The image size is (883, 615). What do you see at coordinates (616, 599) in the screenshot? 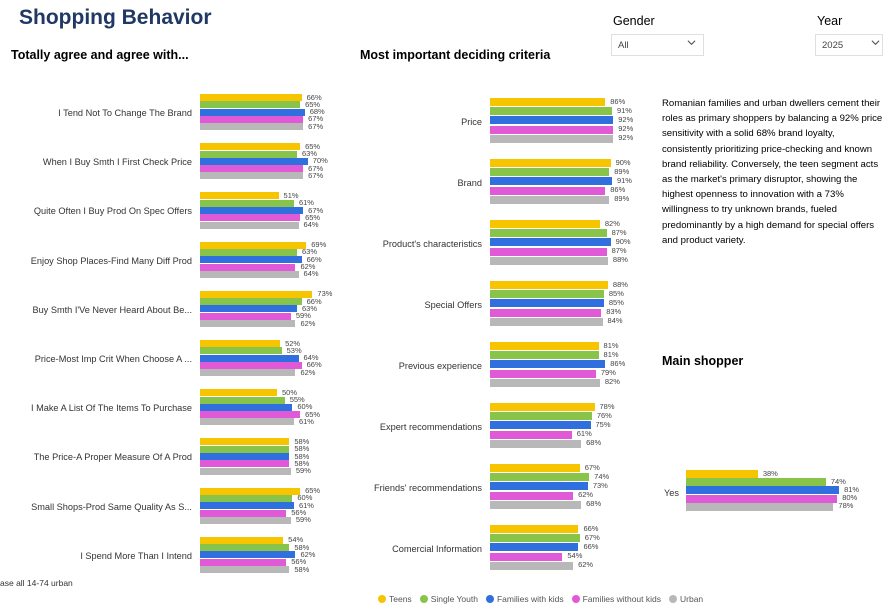
I see `legend-item-families-without-kids: Families without kids` at bounding box center [616, 599].